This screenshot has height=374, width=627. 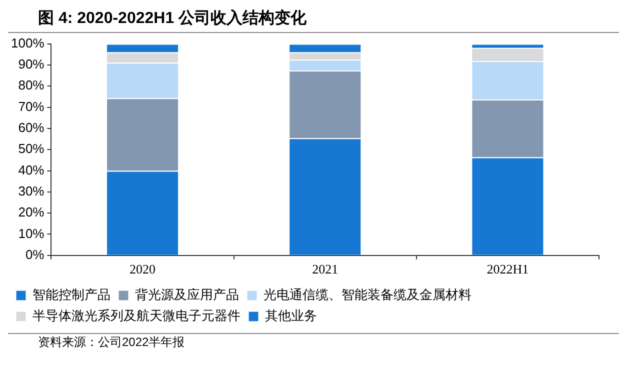 I want to click on y-tick-label: 10%, so click(x=31, y=233).